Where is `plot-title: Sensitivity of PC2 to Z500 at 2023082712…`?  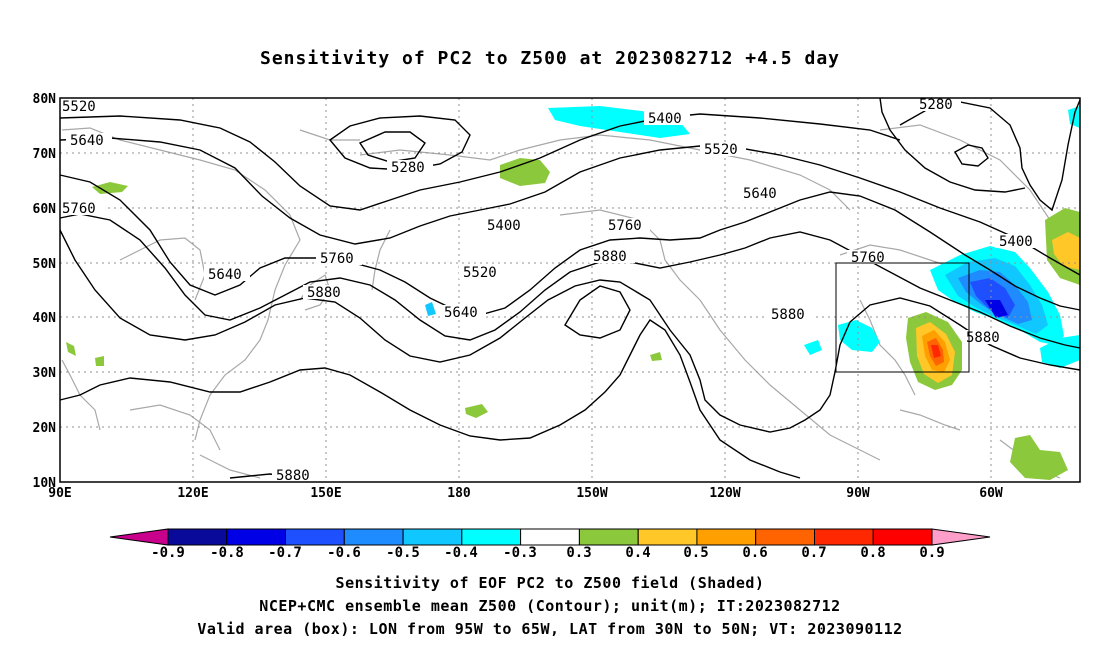
plot-title: Sensitivity of PC2 to Z500 at 2023082712… is located at coordinates (549, 58).